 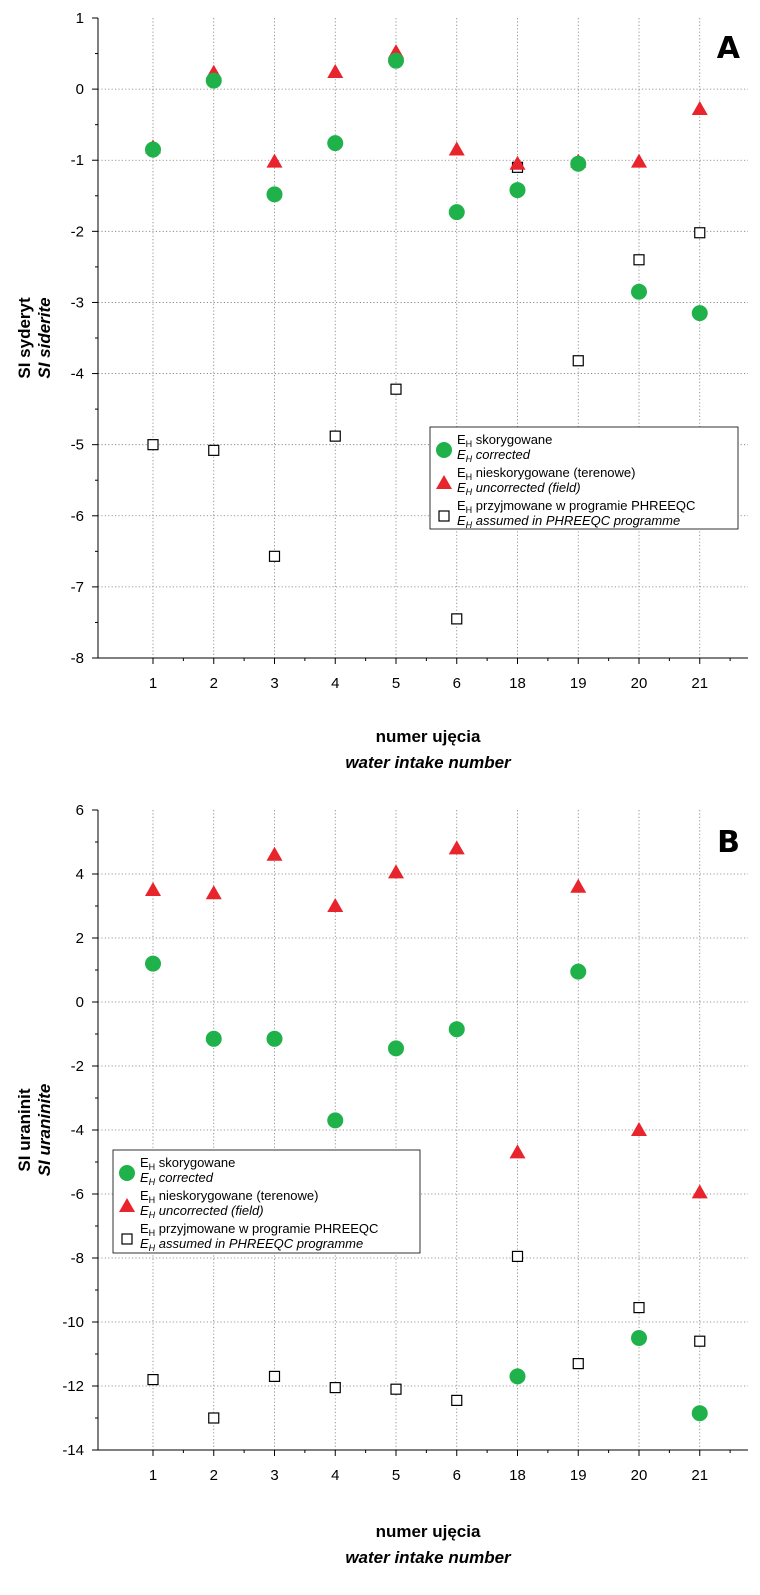 What do you see at coordinates (77, 658) in the screenshot?
I see `y-tick-label: -8` at bounding box center [77, 658].